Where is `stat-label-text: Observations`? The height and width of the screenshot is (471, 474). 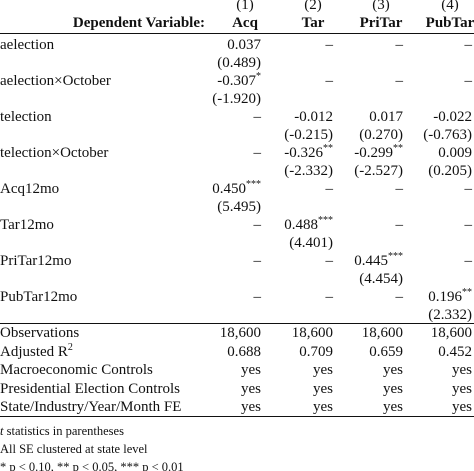 stat-label-text: Observations is located at coordinates (40, 333).